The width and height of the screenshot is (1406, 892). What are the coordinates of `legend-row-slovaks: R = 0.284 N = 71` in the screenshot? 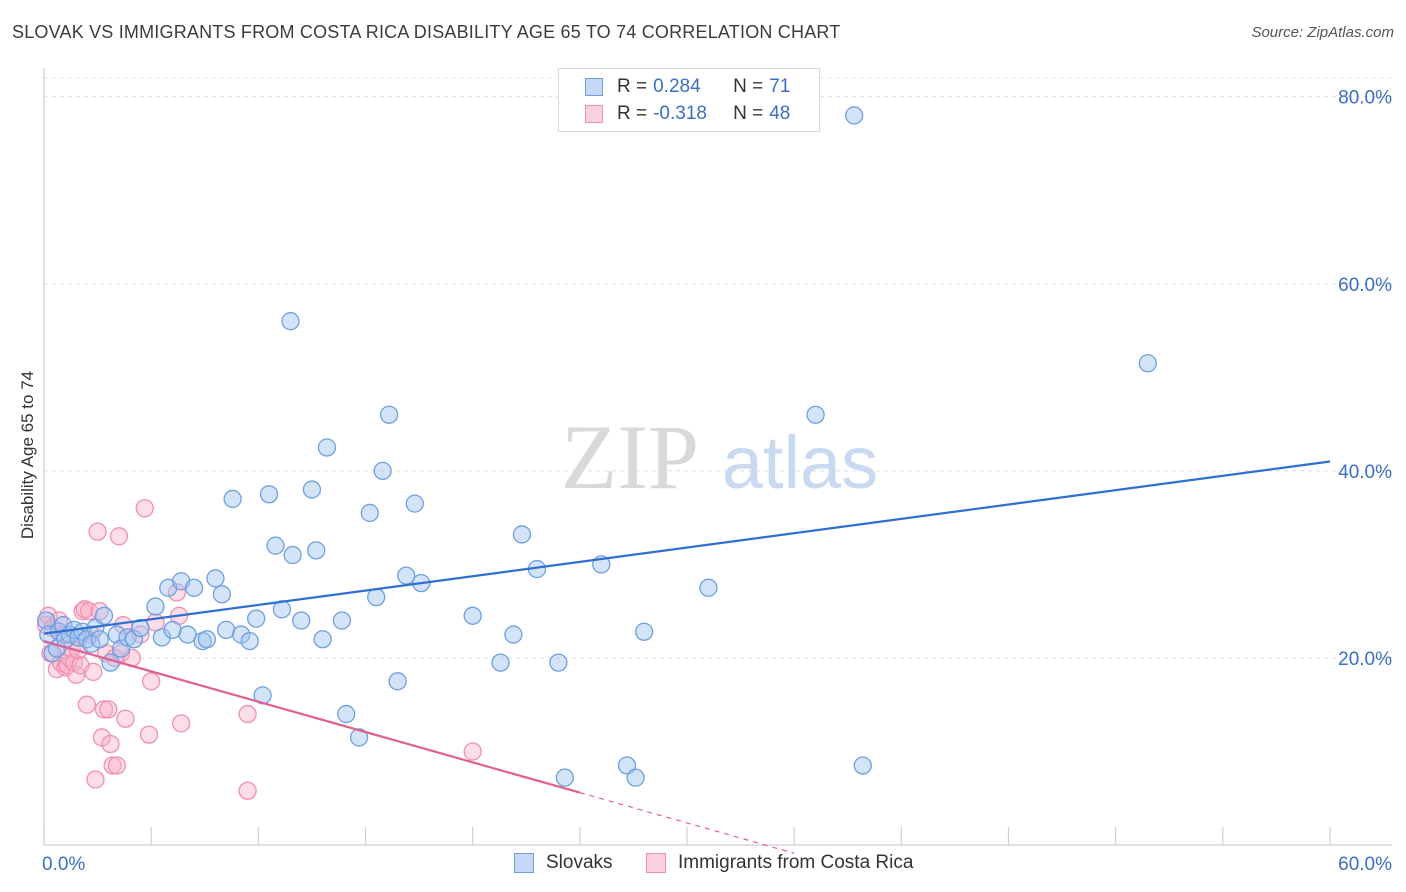 It's located at (687, 87).